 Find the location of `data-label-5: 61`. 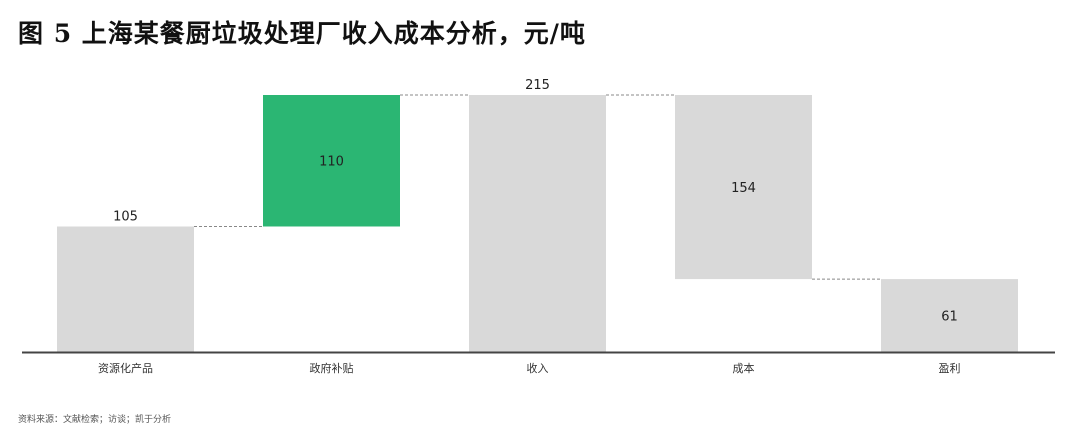

data-label-5: 61 is located at coordinates (949, 317).